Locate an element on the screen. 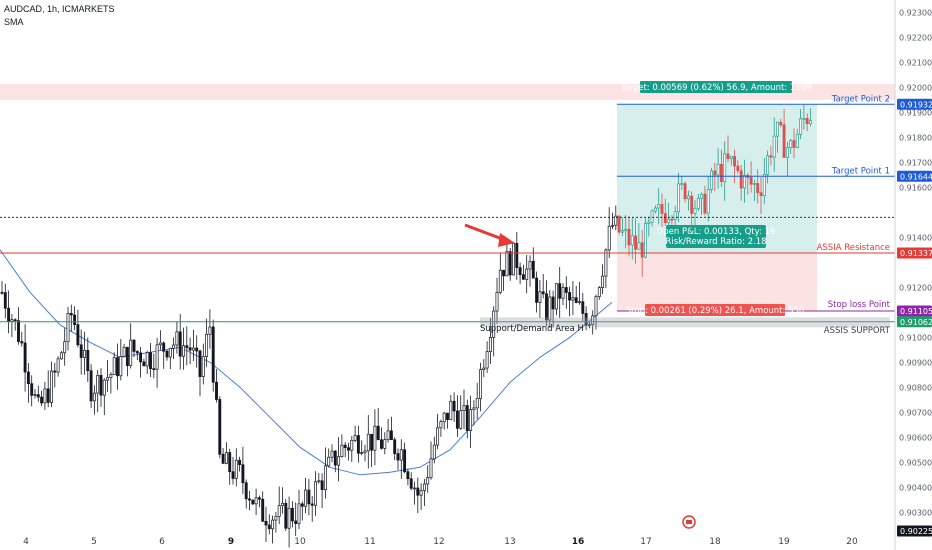 This screenshot has height=550, width=932. price-badge-text: 0.91062 is located at coordinates (916, 322).